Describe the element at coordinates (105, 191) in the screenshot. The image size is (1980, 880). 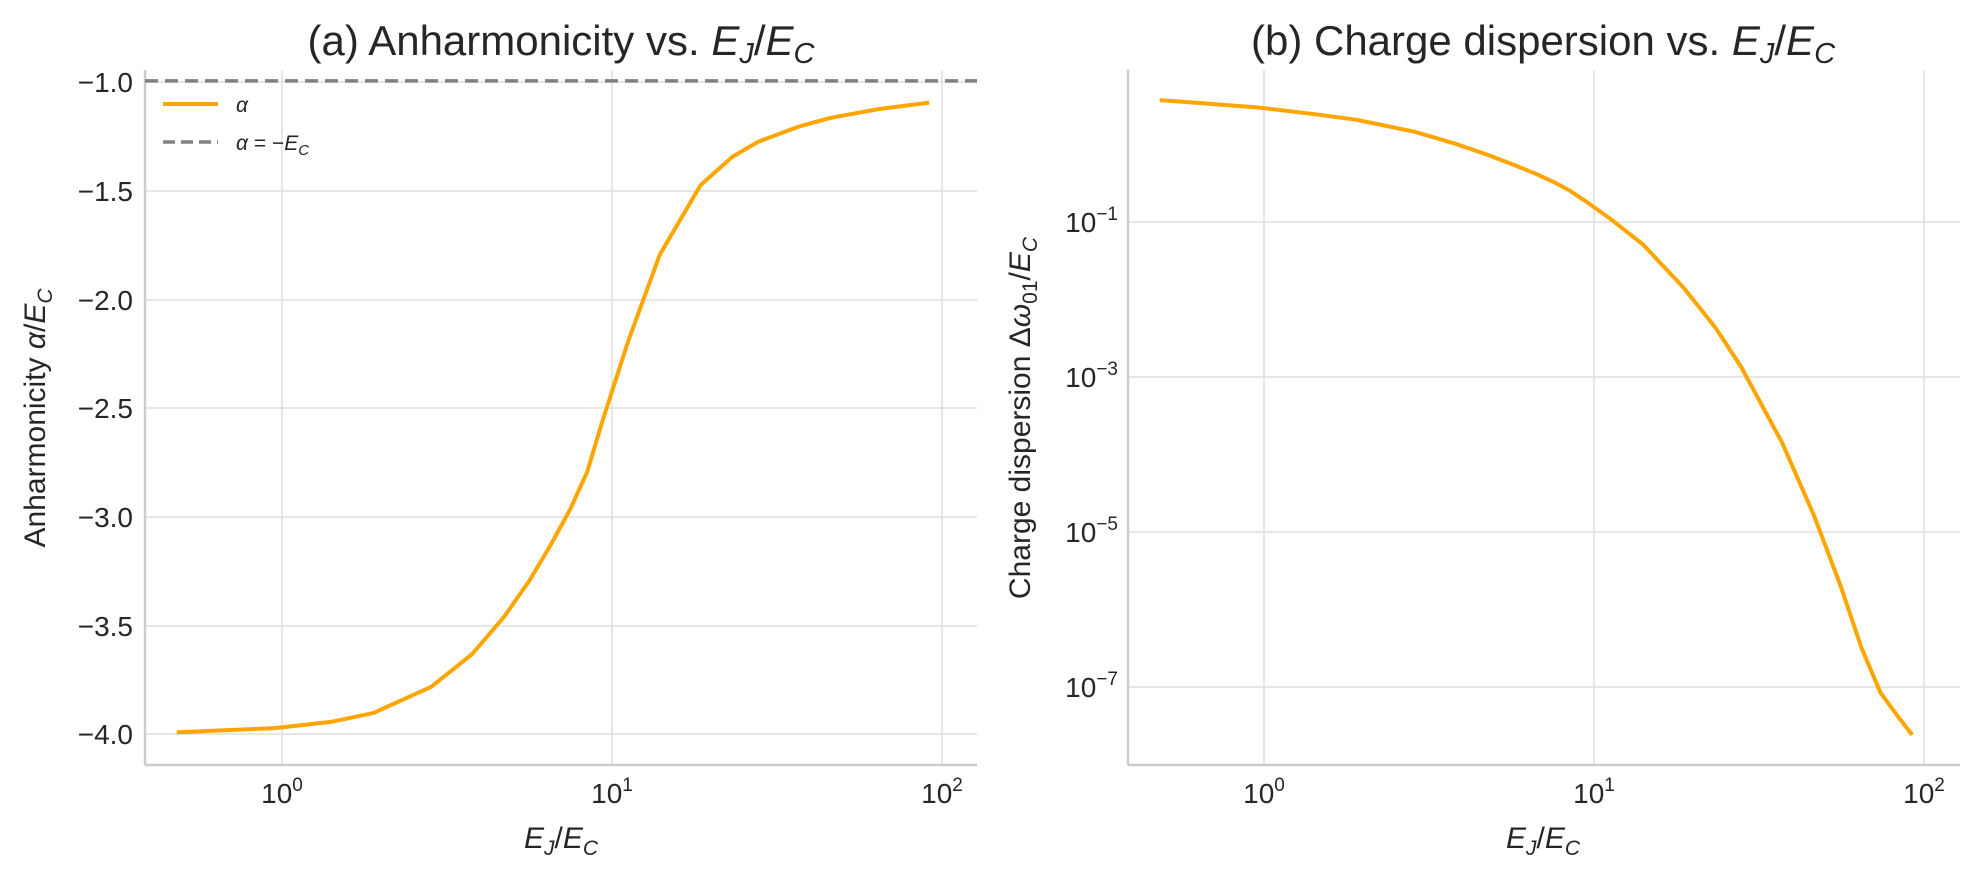
I see `panel-a-ytick-label: −1.5` at that location.